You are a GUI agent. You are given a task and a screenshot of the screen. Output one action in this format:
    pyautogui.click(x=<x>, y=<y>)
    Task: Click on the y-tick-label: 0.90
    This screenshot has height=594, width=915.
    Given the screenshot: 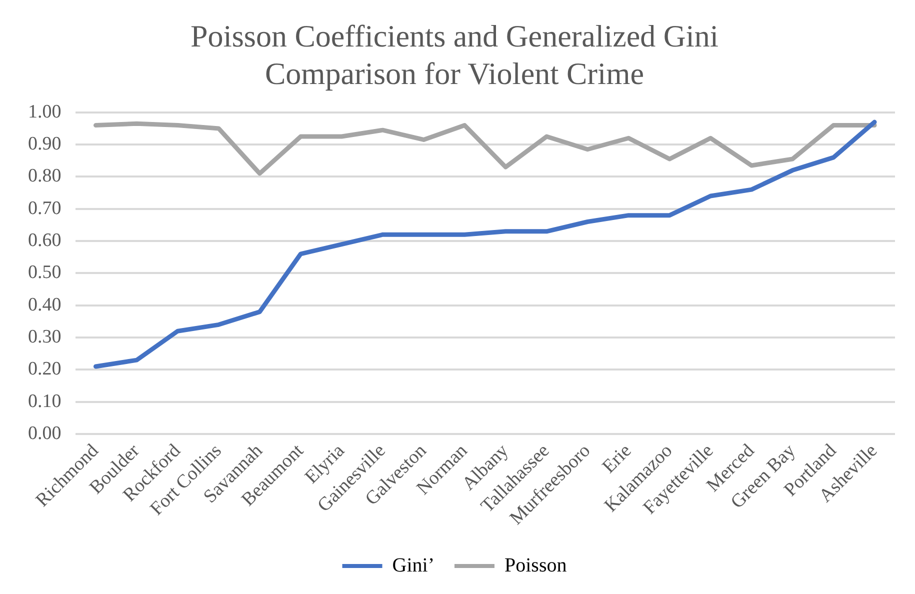 What is the action you would take?
    pyautogui.click(x=45, y=144)
    